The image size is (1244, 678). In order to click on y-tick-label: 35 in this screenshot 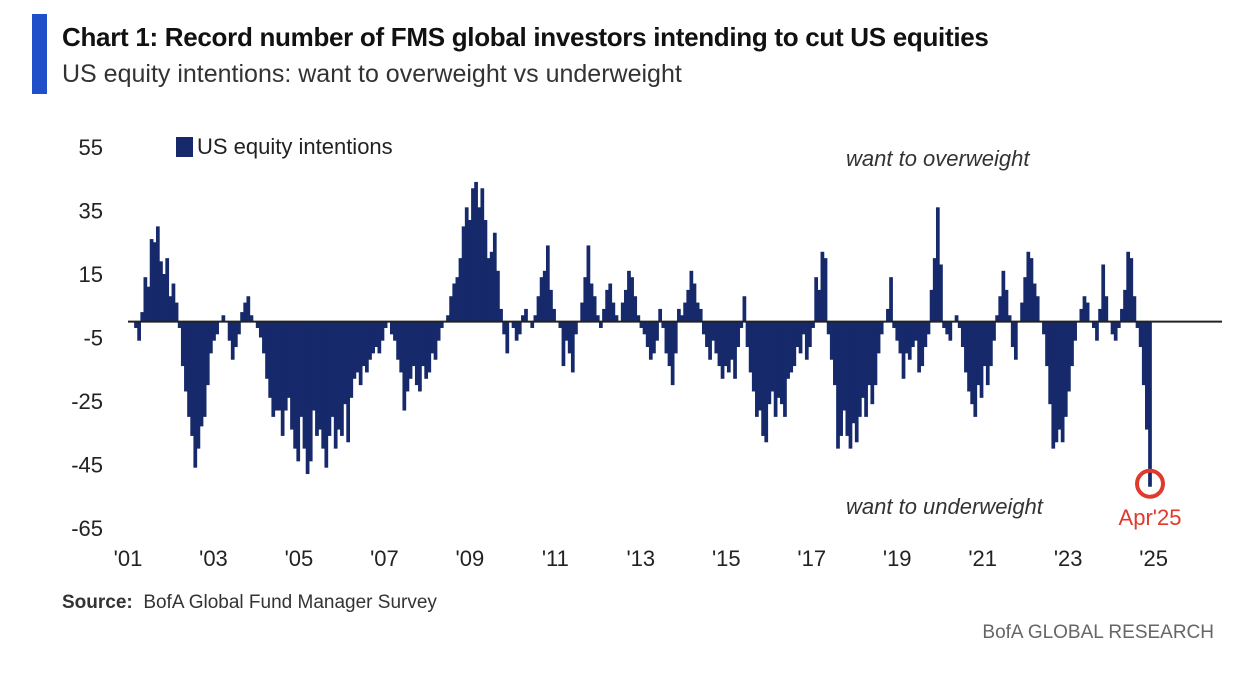, I will do `click(91, 211)`.